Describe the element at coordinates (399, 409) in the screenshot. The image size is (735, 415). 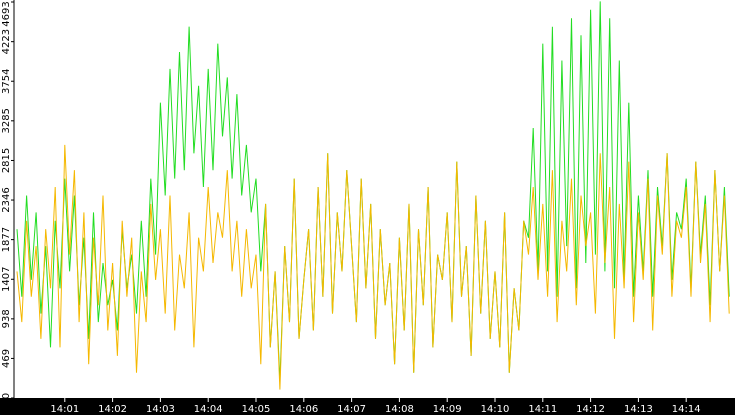
I see `x-tick-label: 14:08` at that location.